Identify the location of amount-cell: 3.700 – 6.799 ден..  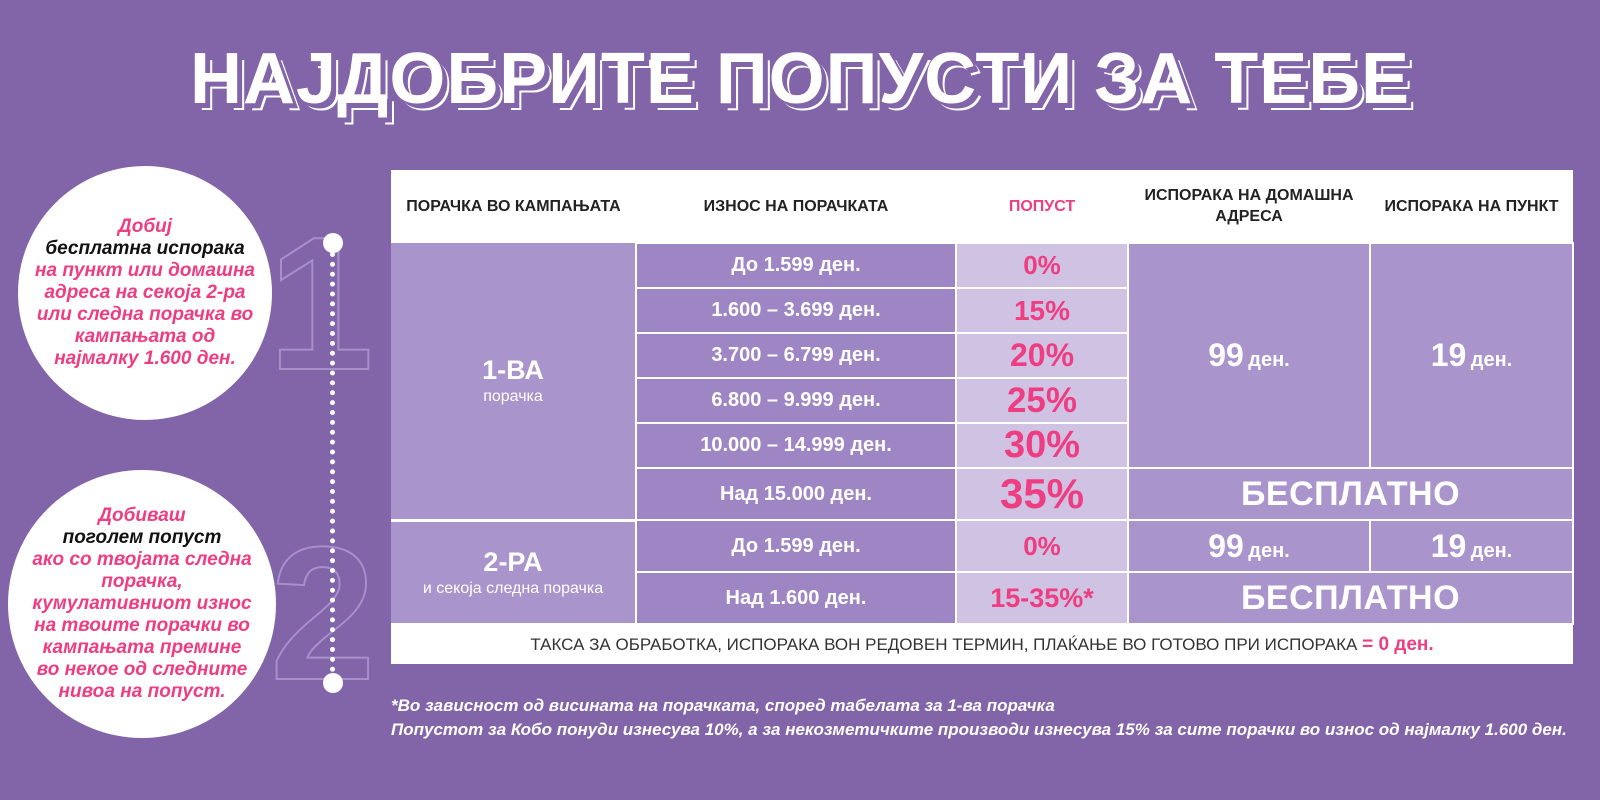
(796, 355).